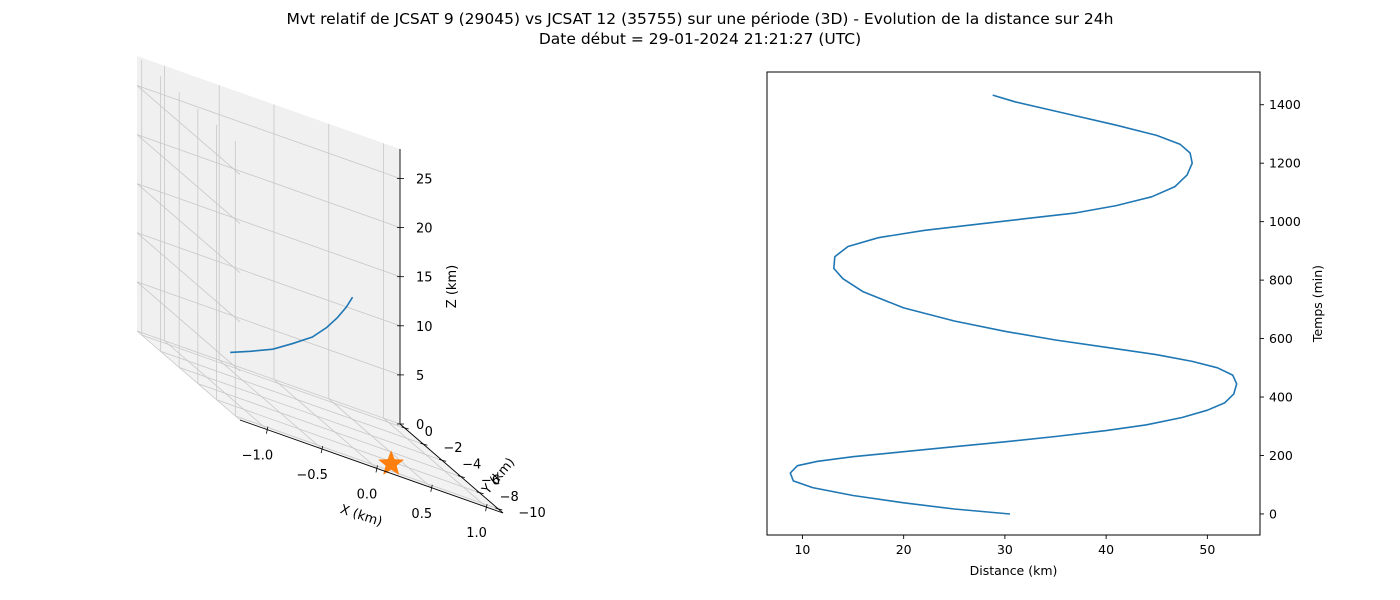  Describe the element at coordinates (292, 325) in the screenshot. I see `trajectory-line` at that location.